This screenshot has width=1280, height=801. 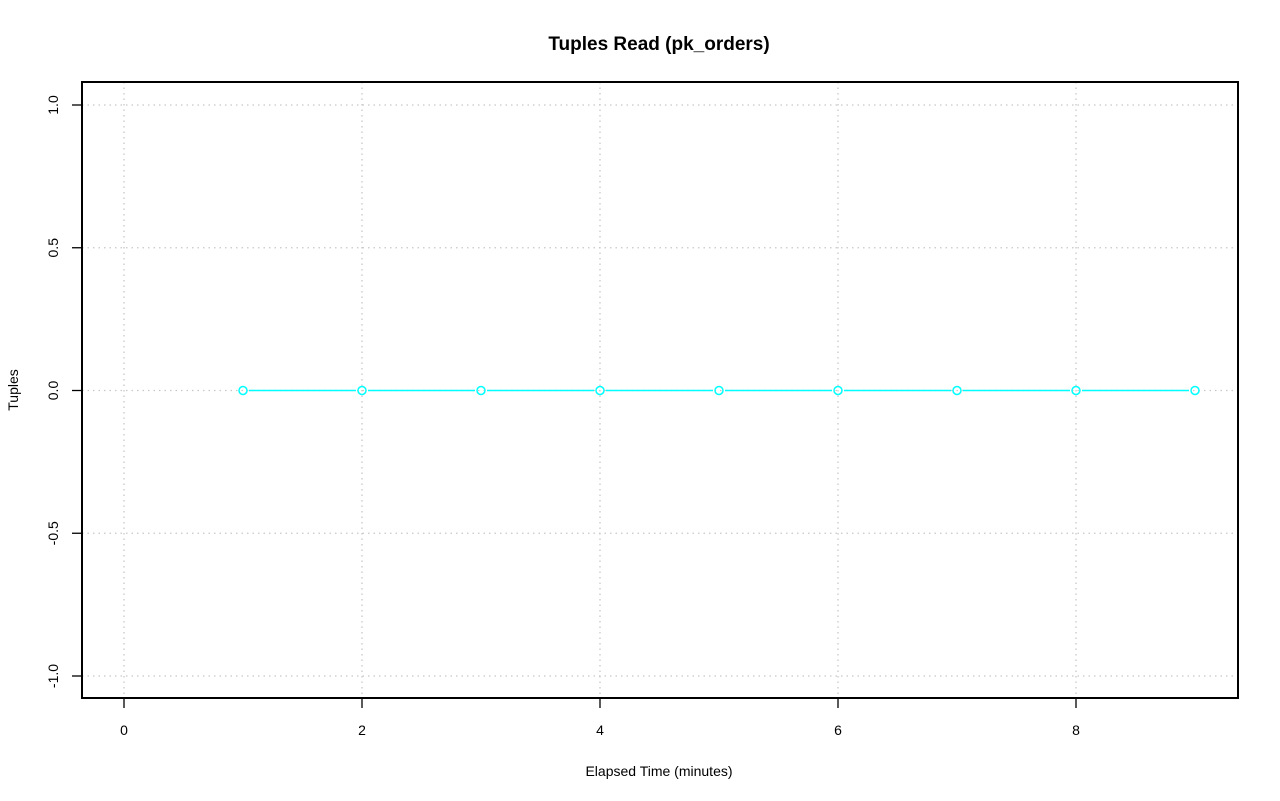 What do you see at coordinates (658, 771) in the screenshot?
I see `x-axis-label: Elapsed Time (minutes)` at bounding box center [658, 771].